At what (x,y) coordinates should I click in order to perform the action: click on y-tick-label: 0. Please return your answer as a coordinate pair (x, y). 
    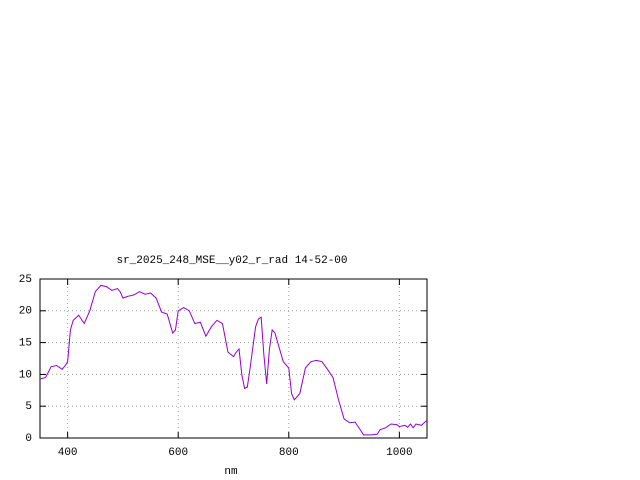
    Looking at the image, I should click on (28, 439).